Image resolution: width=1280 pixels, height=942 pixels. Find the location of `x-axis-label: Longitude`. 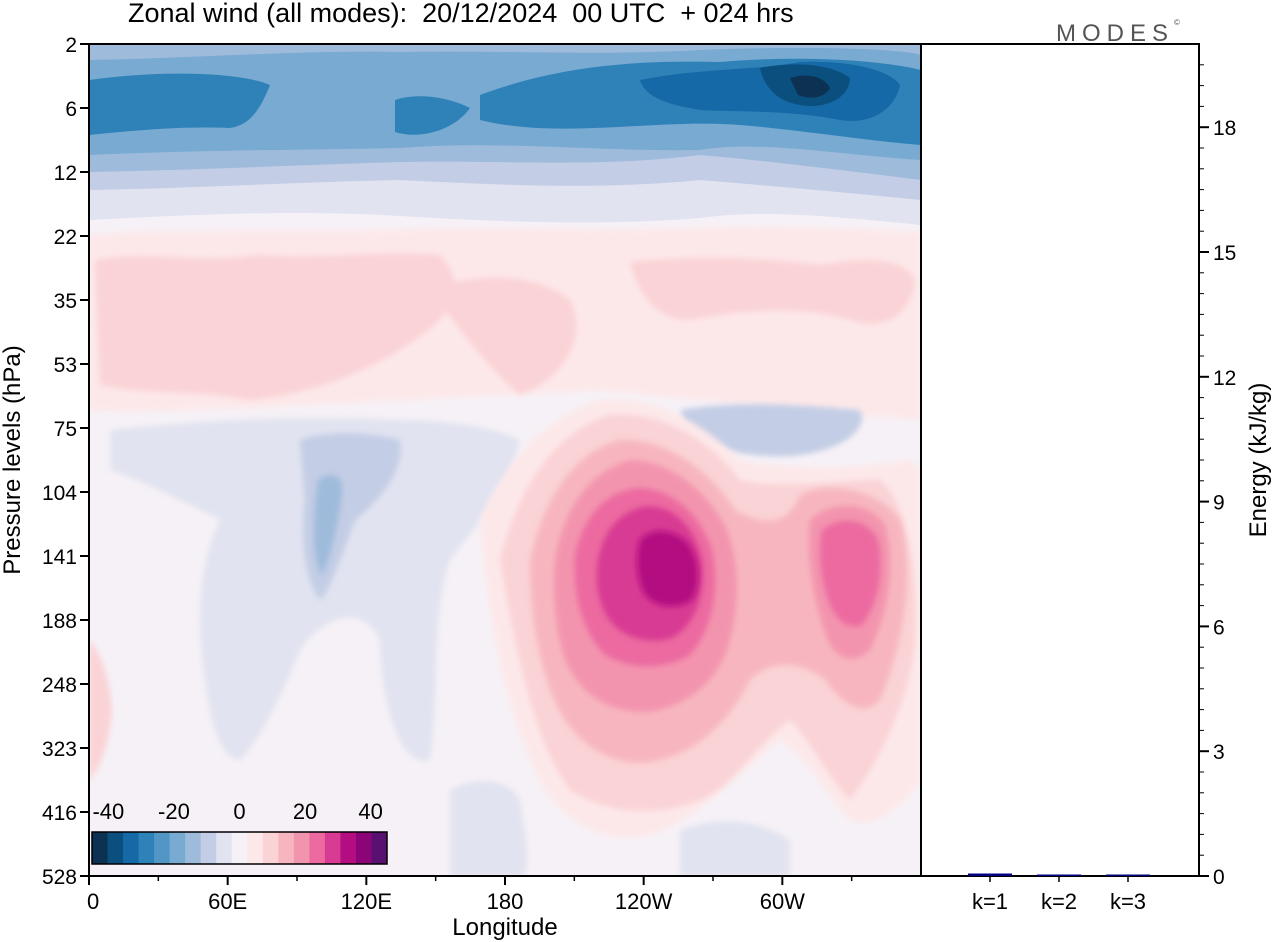

x-axis-label: Longitude is located at coordinates (504, 927).